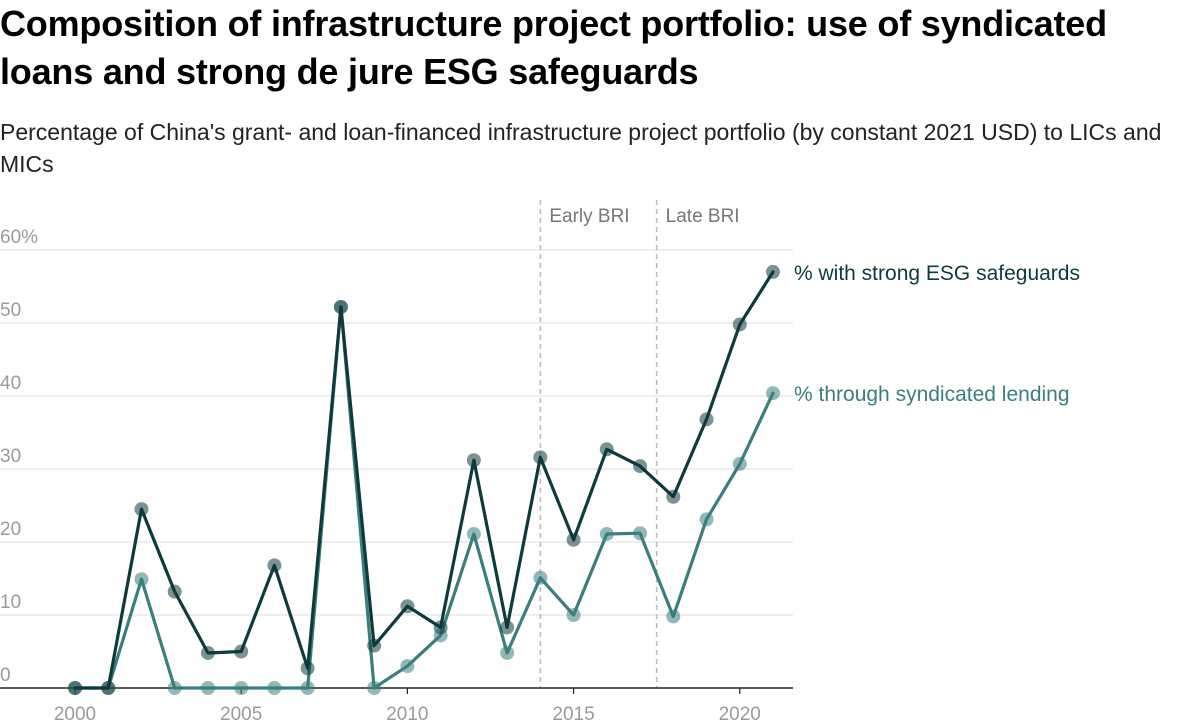 The image size is (1183, 723). What do you see at coordinates (174, 688) in the screenshot?
I see `data-point-s1-2003` at bounding box center [174, 688].